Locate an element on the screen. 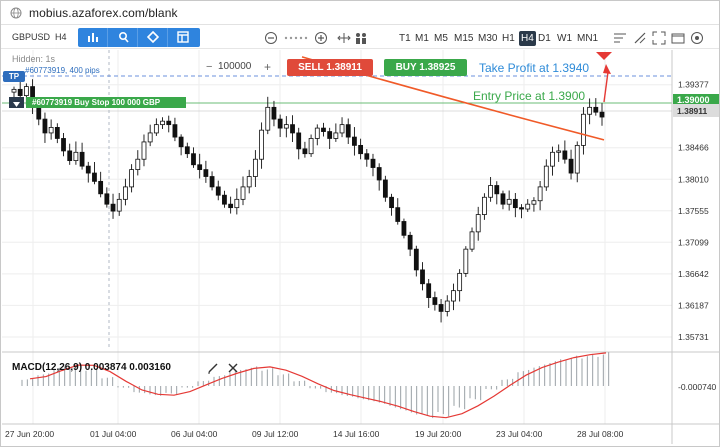 This screenshot has width=720, height=447. macd-signal-line is located at coordinates (318, 385).